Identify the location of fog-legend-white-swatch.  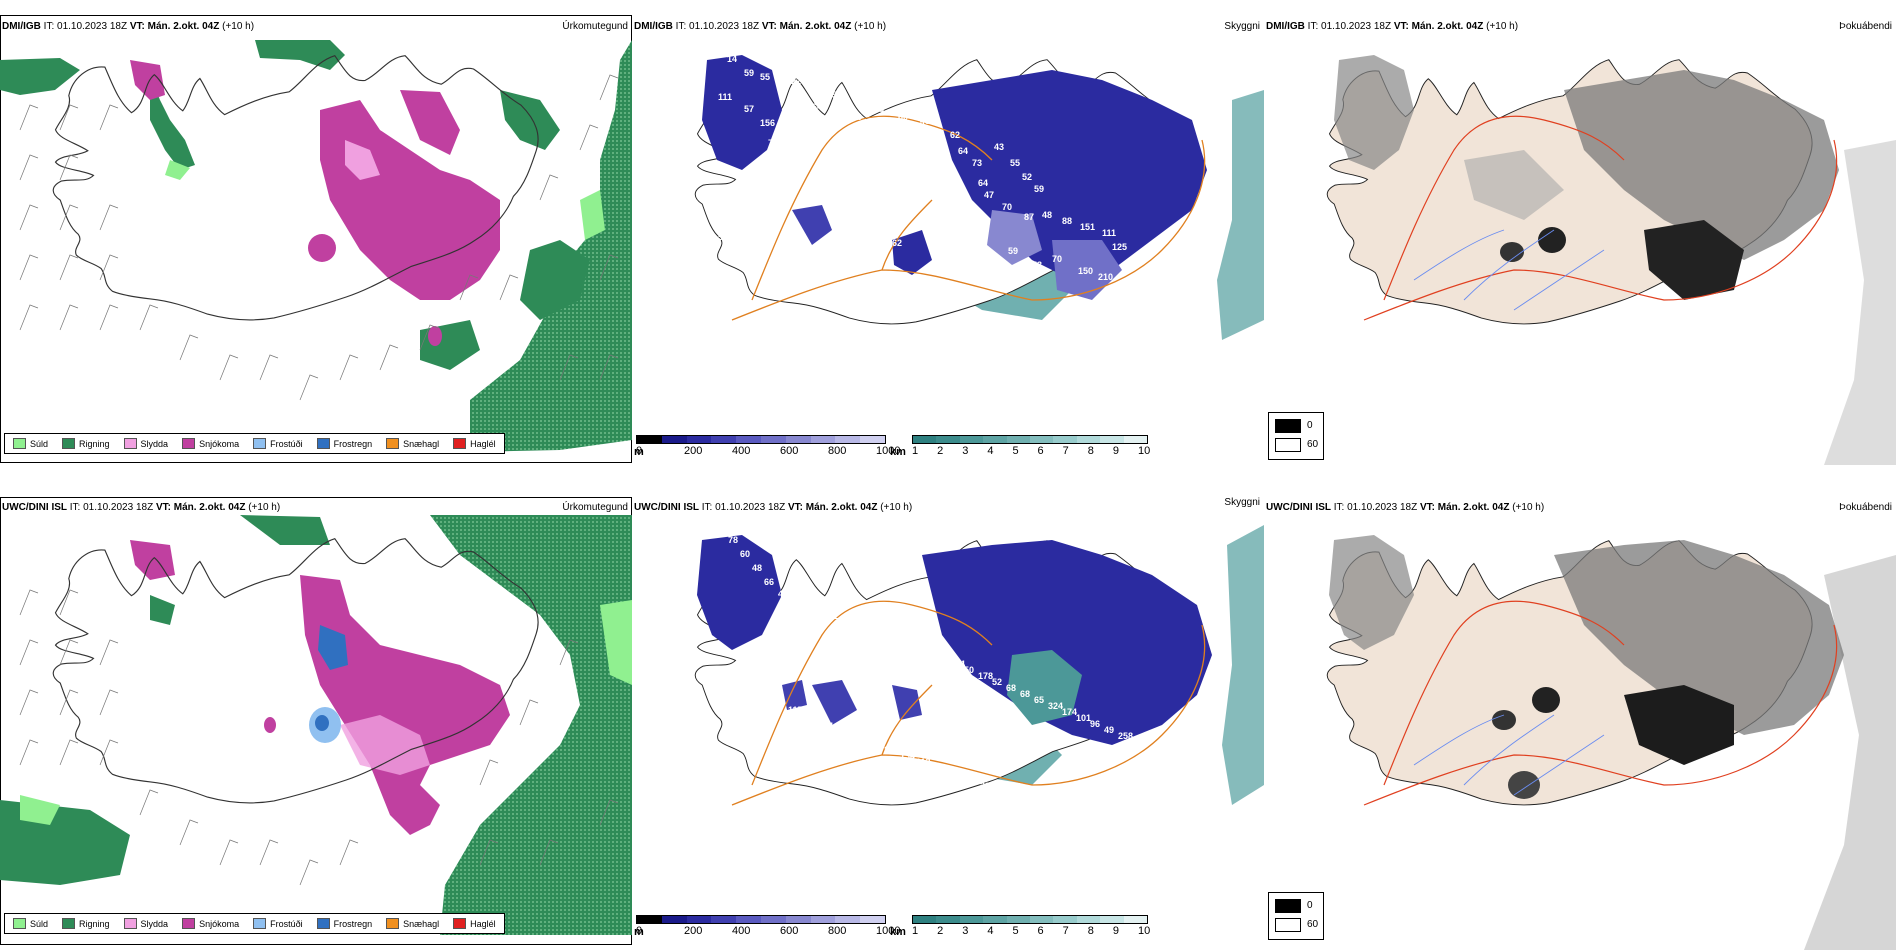
(1288, 925).